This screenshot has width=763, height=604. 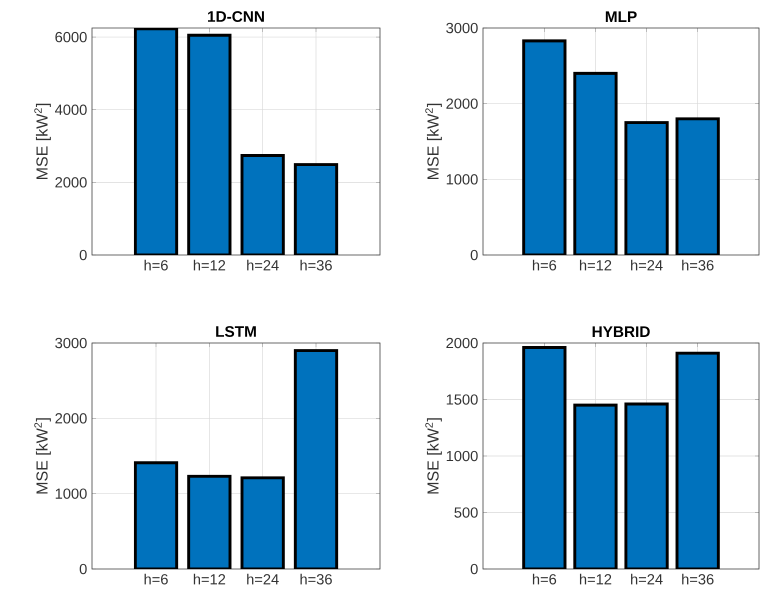 What do you see at coordinates (71, 37) in the screenshot?
I see `y-tick-label: 6000` at bounding box center [71, 37].